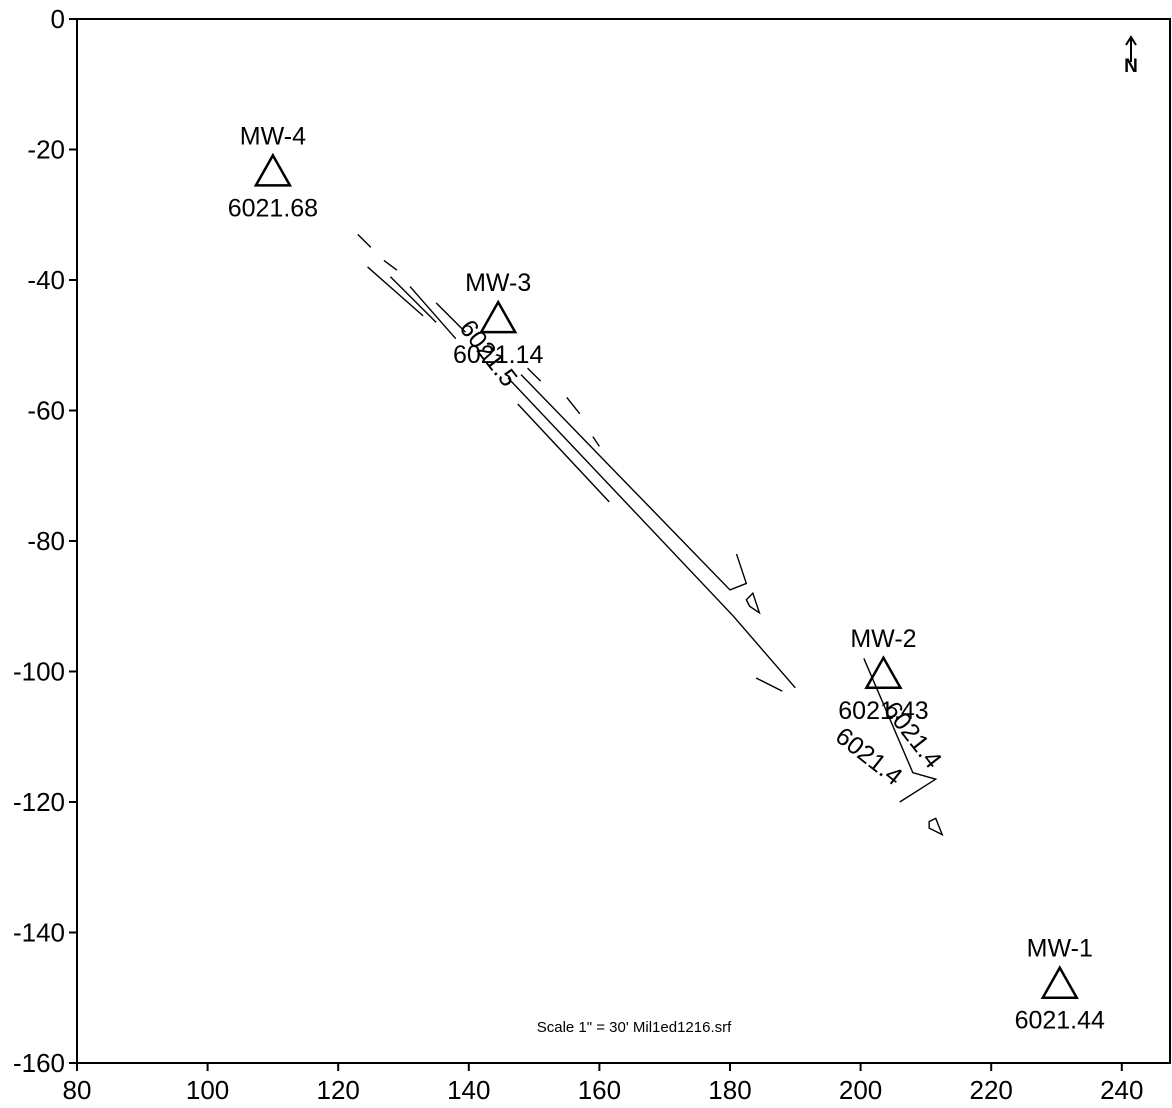 The height and width of the screenshot is (1108, 1172). I want to click on well-mw-4: MW-4 6021.68, so click(273, 172).